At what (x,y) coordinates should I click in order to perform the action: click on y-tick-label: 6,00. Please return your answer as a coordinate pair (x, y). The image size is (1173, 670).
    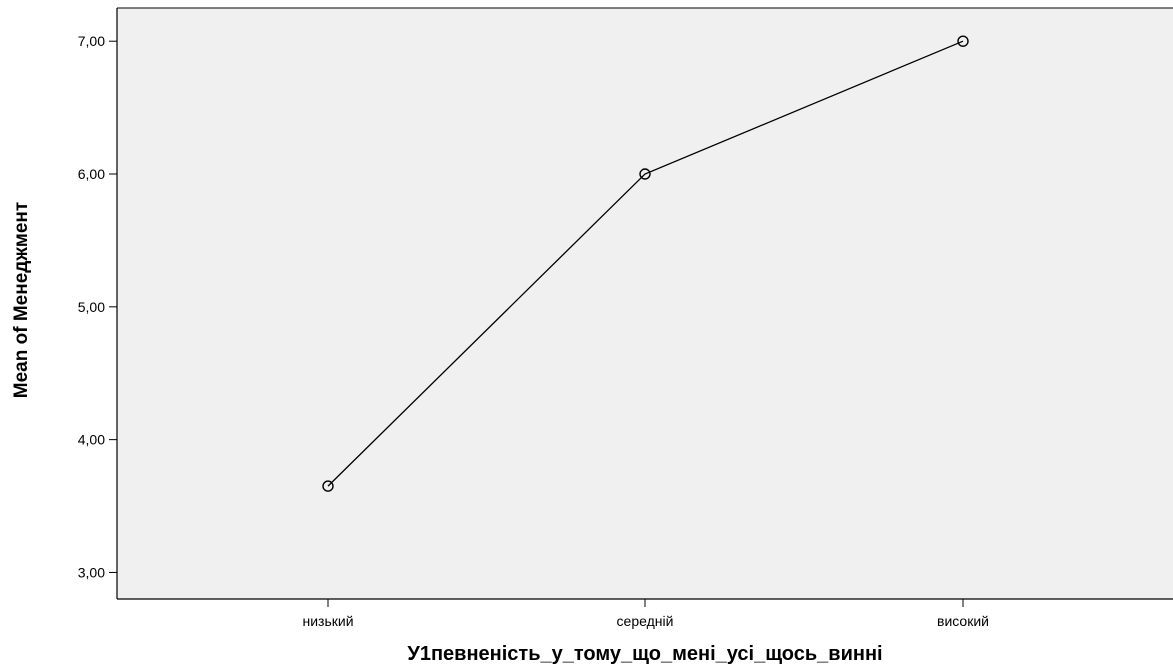
    Looking at the image, I should click on (91, 174).